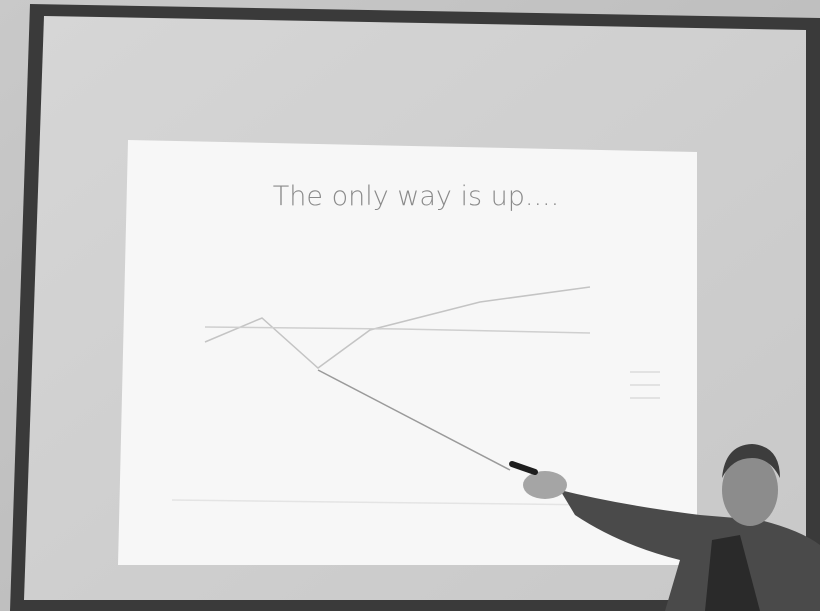 Image resolution: width=820 pixels, height=611 pixels. What do you see at coordinates (523, 468) in the screenshot?
I see `clicker` at bounding box center [523, 468].